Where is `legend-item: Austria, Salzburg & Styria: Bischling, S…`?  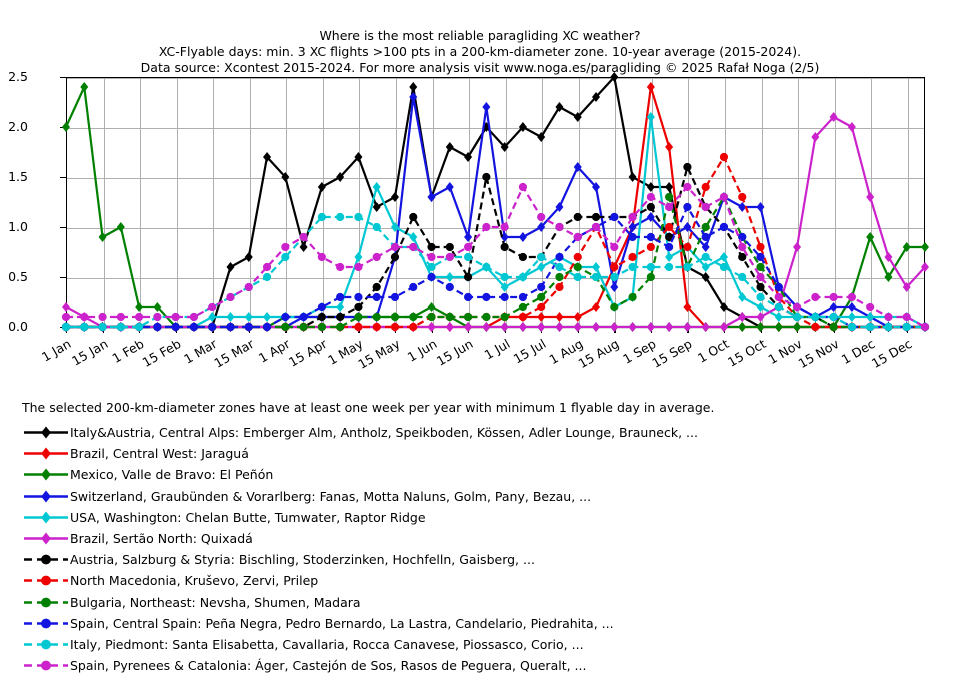
legend-item: Austria, Salzburg & Styria: Bischling, S… is located at coordinates (487, 559).